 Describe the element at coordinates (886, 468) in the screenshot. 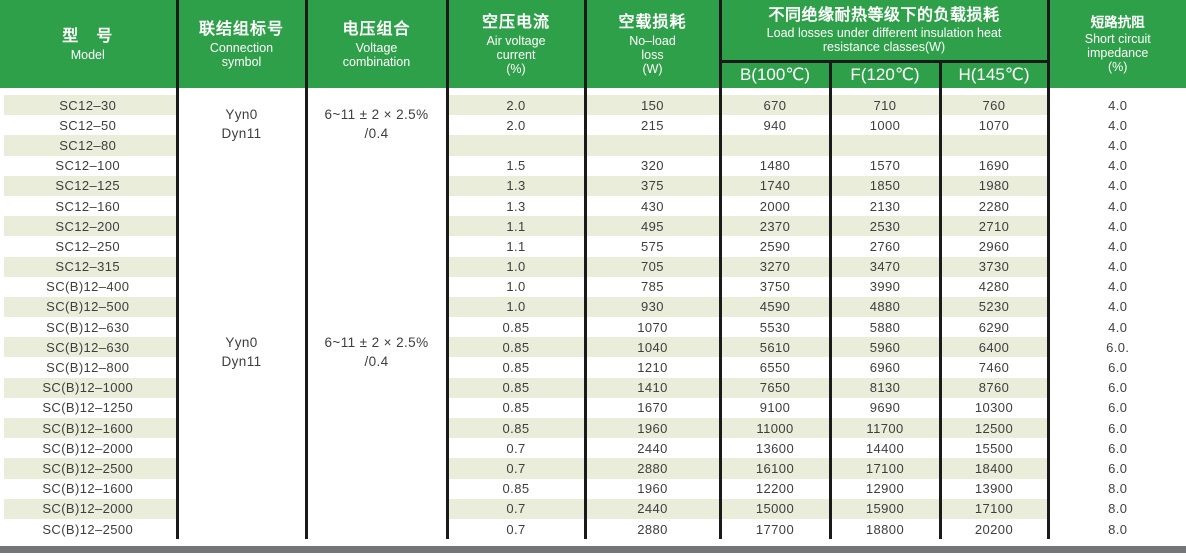

I see `cell-load-loss-f120: 17100` at that location.